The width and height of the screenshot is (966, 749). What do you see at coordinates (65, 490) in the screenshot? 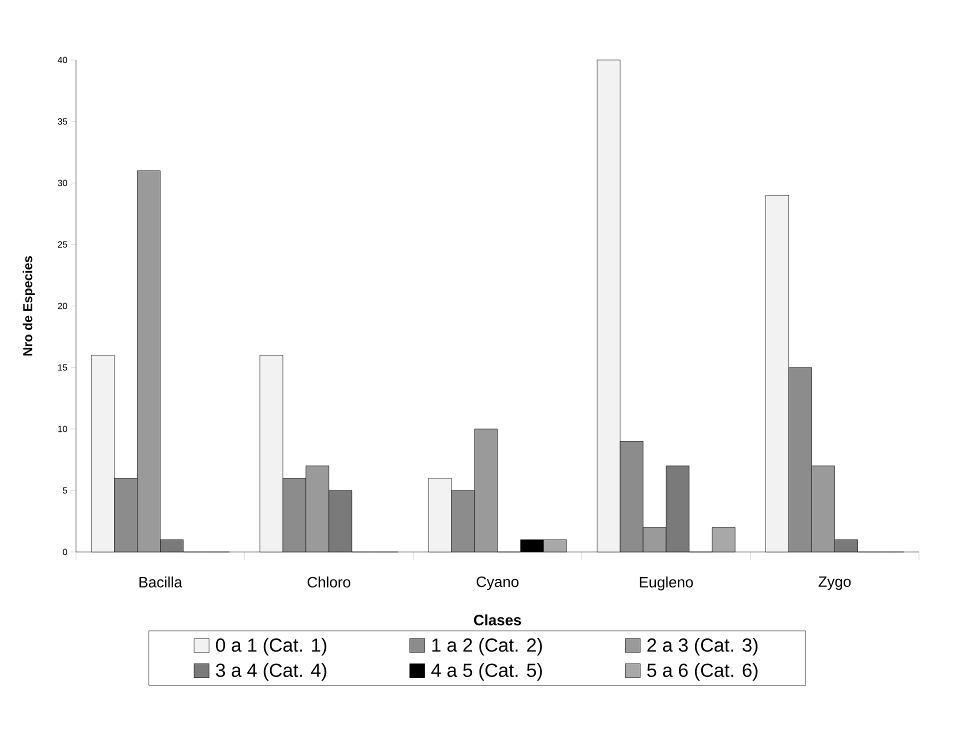
I see `y-tick-label: 5` at bounding box center [65, 490].